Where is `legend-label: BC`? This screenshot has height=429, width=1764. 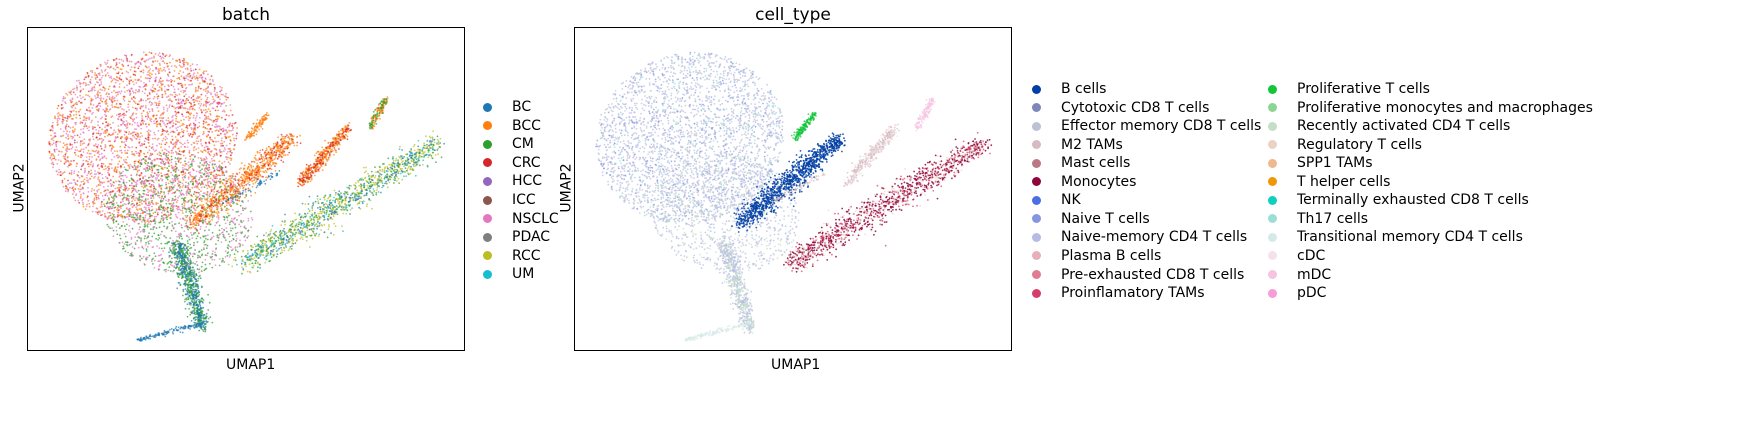 legend-label: BC is located at coordinates (522, 107).